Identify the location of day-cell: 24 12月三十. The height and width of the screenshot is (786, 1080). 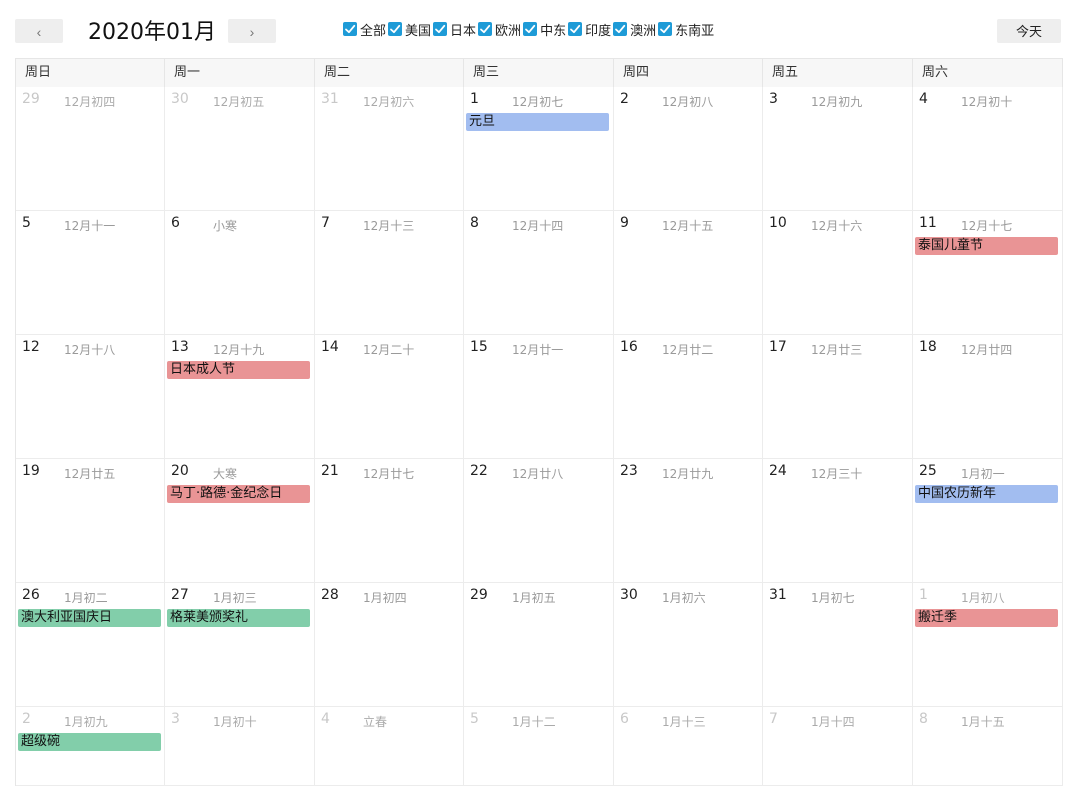
(838, 521).